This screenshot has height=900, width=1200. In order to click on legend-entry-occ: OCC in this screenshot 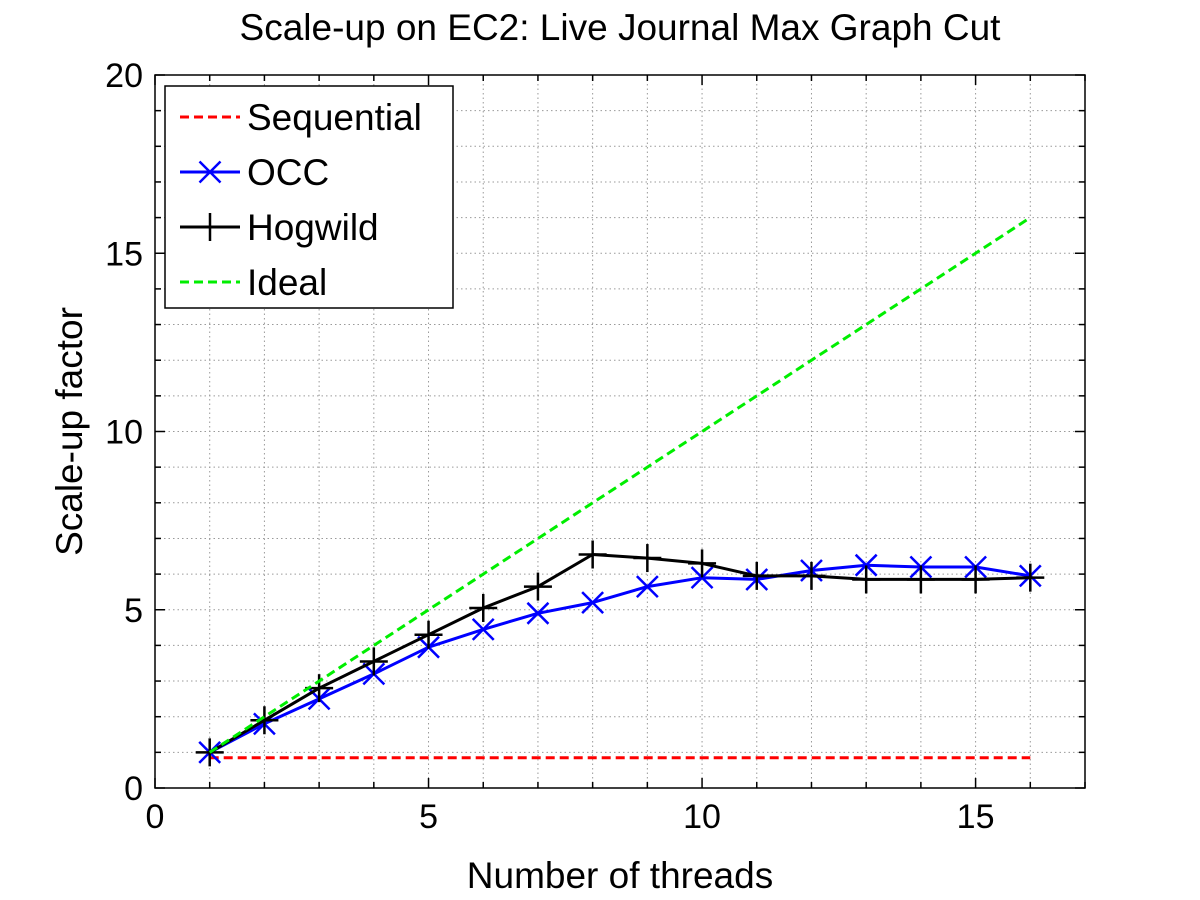, I will do `click(254, 172)`.